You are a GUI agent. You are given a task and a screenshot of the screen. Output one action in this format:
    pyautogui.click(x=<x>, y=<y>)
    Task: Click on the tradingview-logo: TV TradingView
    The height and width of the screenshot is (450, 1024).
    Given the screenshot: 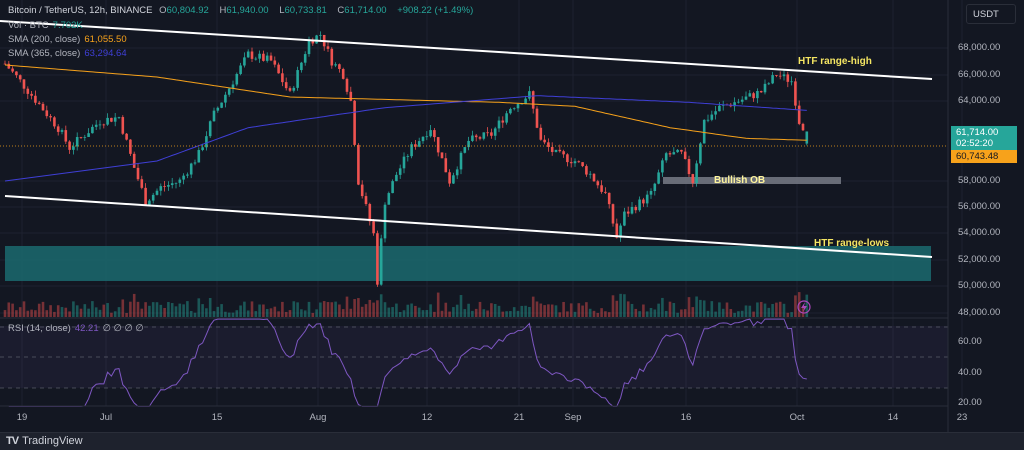 What is the action you would take?
    pyautogui.click(x=44, y=441)
    